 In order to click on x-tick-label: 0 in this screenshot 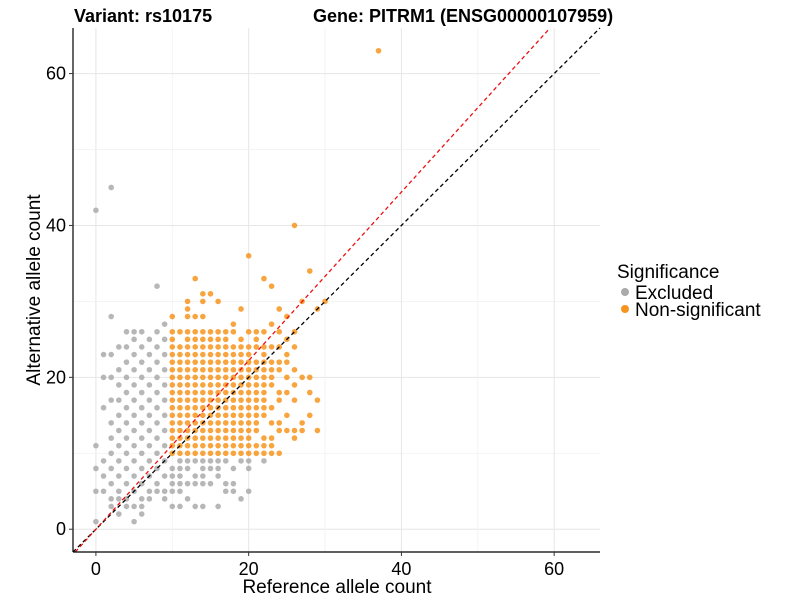, I will do `click(96, 569)`.